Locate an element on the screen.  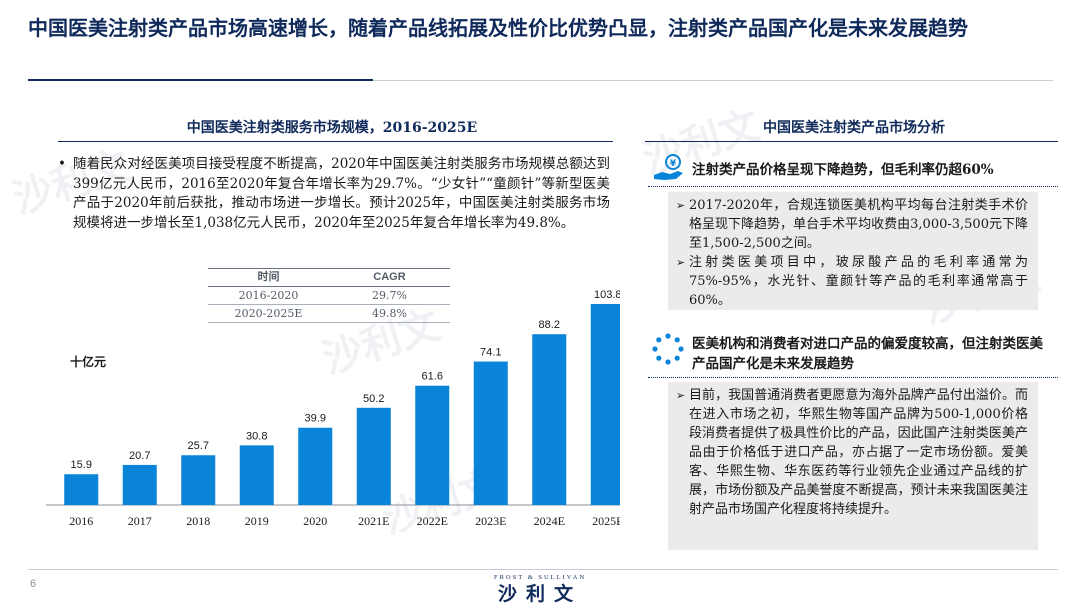
bar-2018 is located at coordinates (198, 480).